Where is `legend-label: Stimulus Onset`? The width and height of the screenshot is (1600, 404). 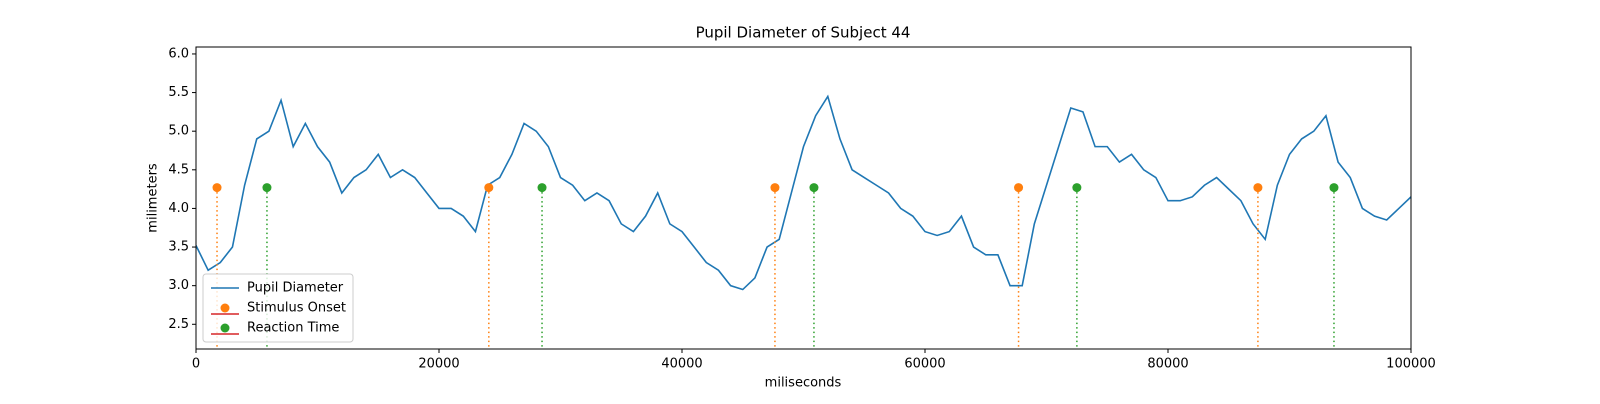
legend-label: Stimulus Onset is located at coordinates (296, 308).